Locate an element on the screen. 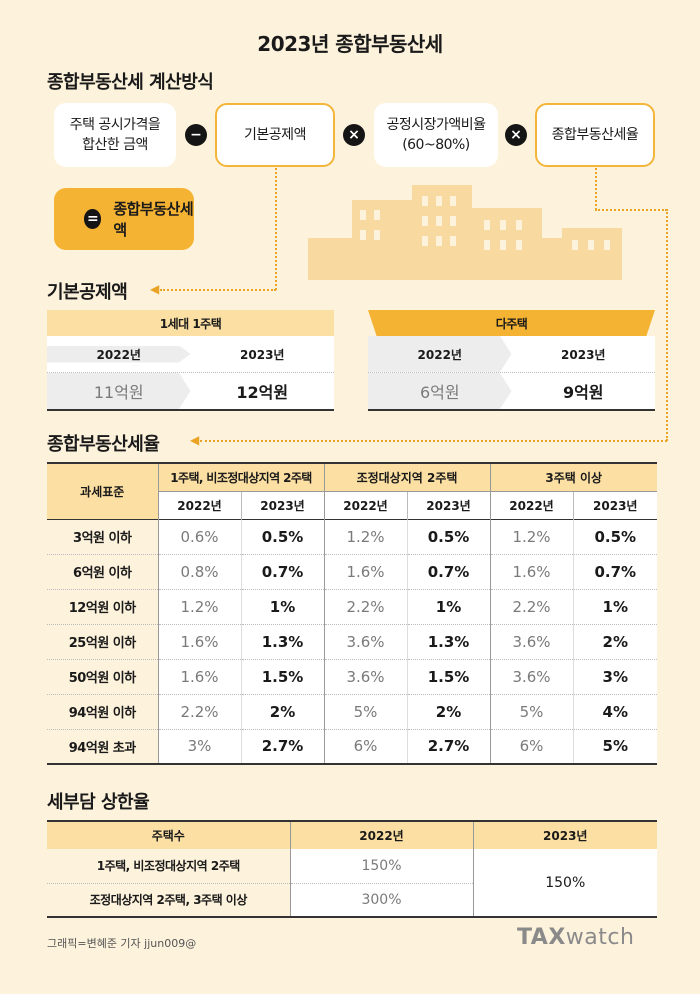 The height and width of the screenshot is (994, 700). page-title: 2023년 종합부동산세 is located at coordinates (350, 44).